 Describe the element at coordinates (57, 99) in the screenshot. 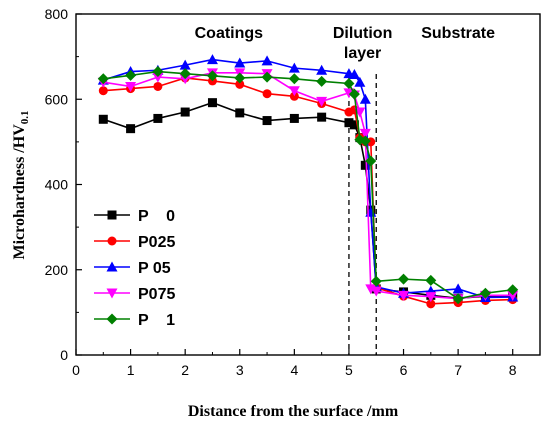

I see `y-tick-label: 600` at that location.